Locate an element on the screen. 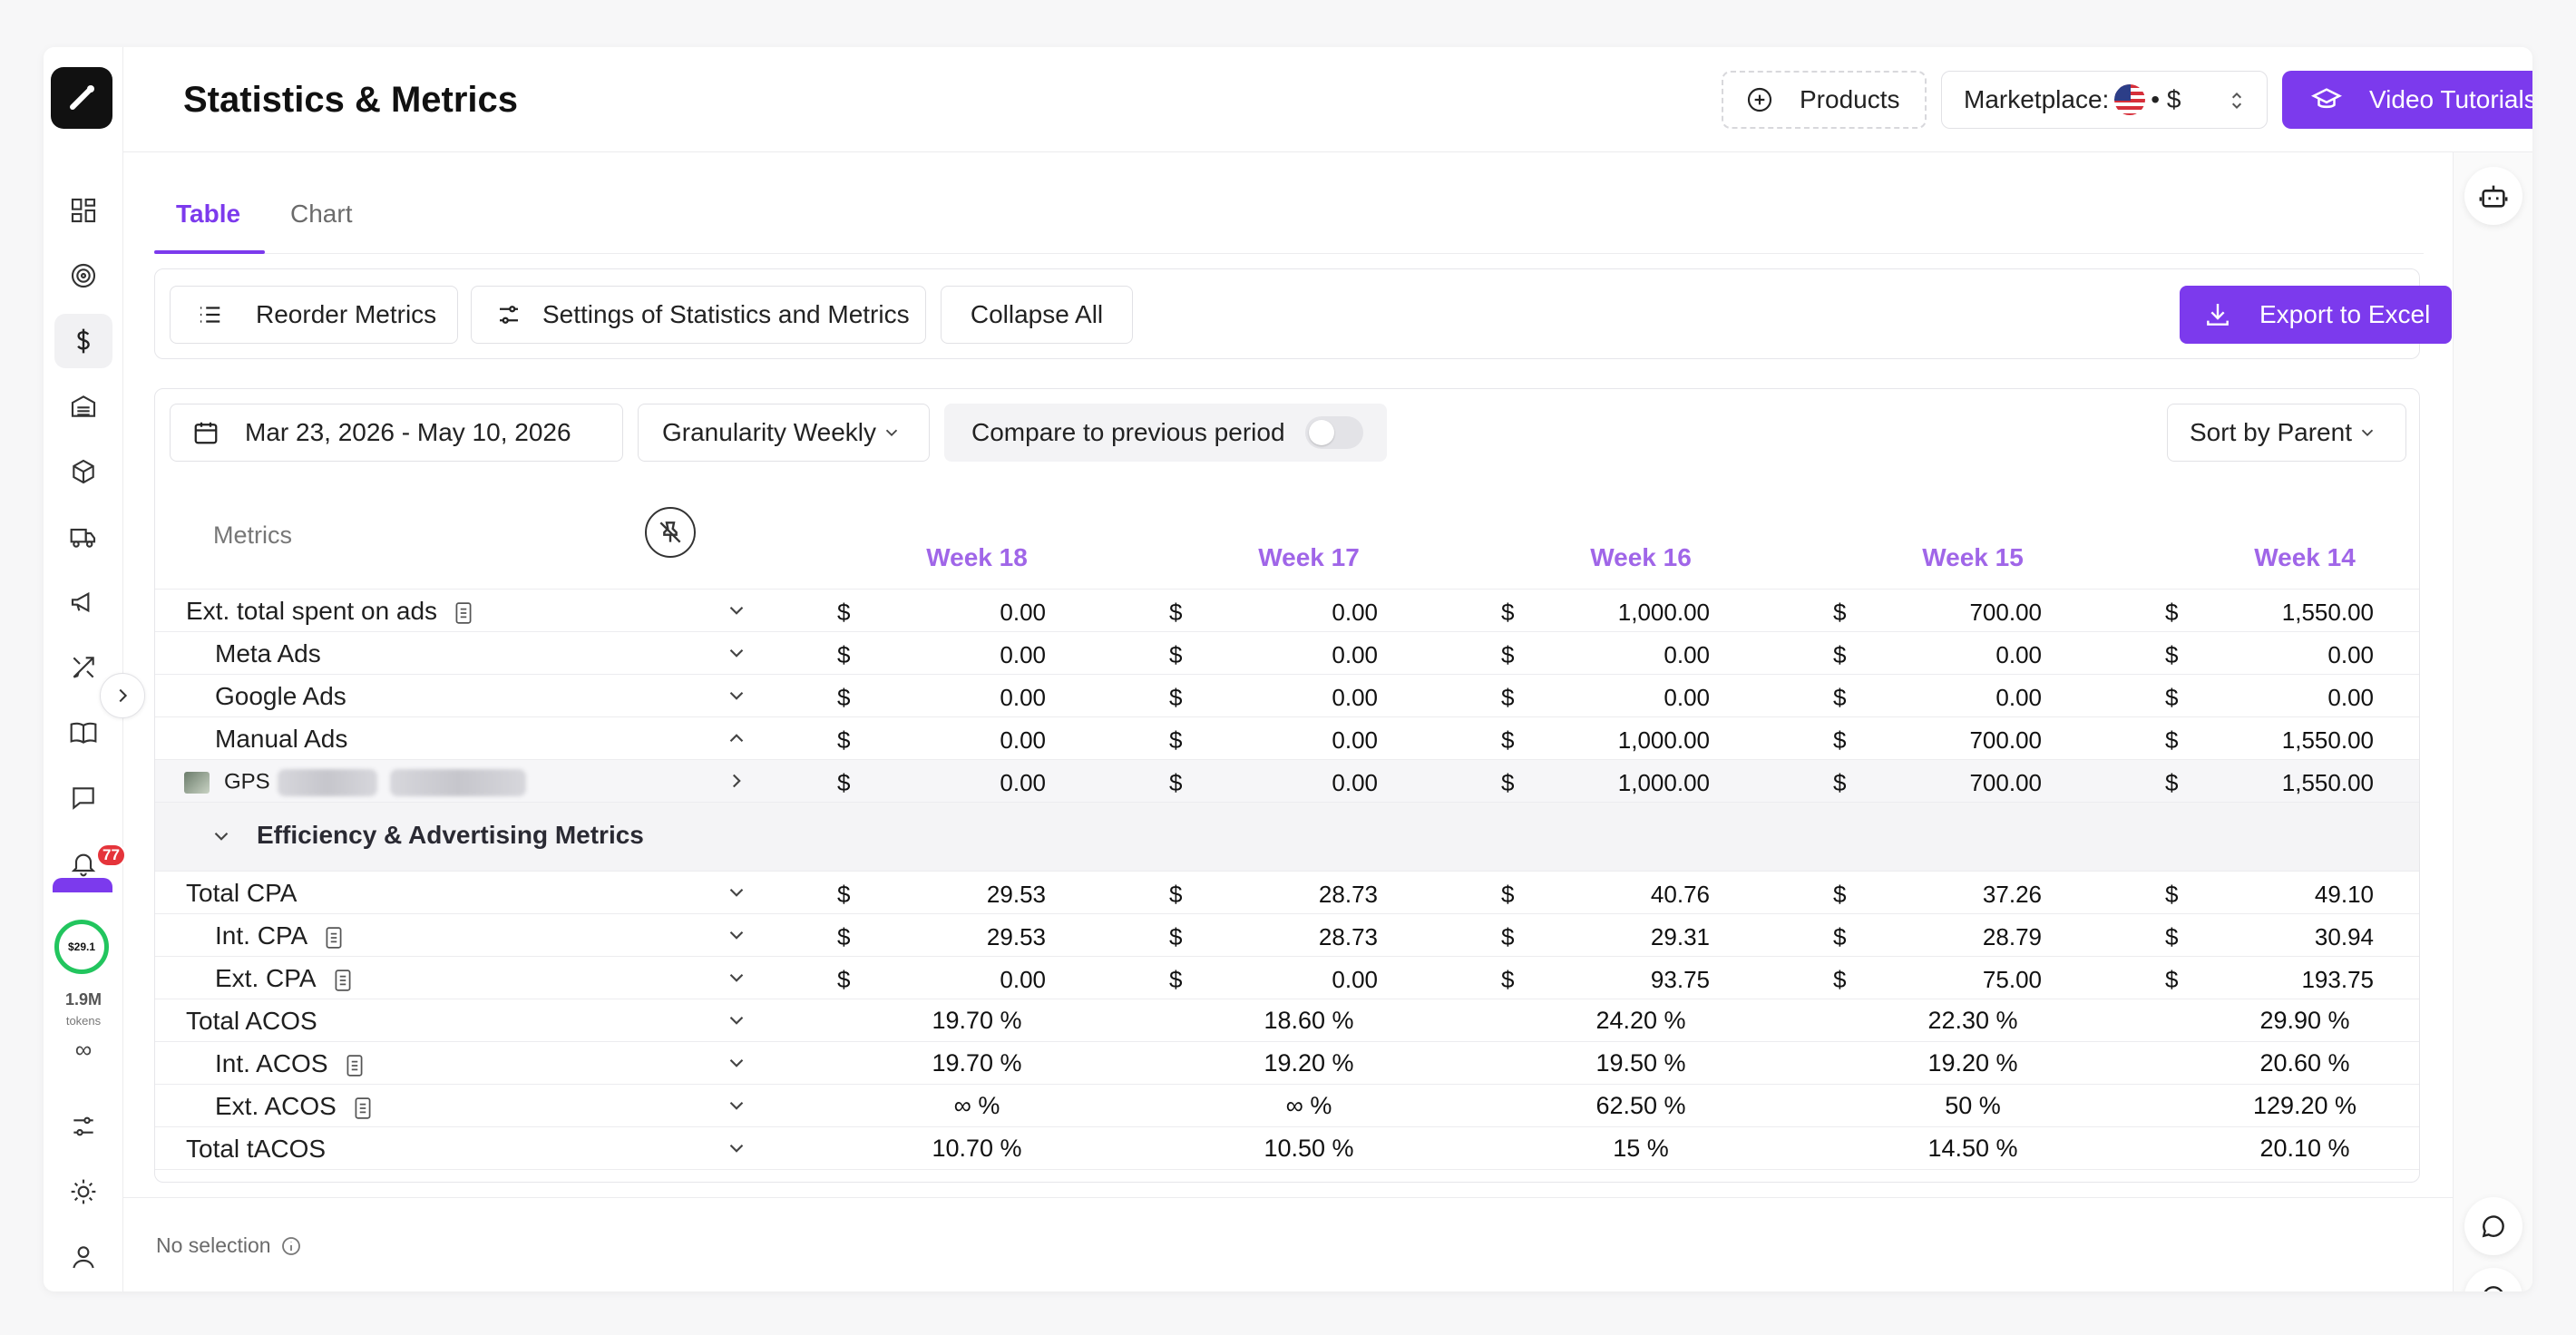 The image size is (2576, 1335). metric-value: 22.30 % is located at coordinates (1972, 1020).